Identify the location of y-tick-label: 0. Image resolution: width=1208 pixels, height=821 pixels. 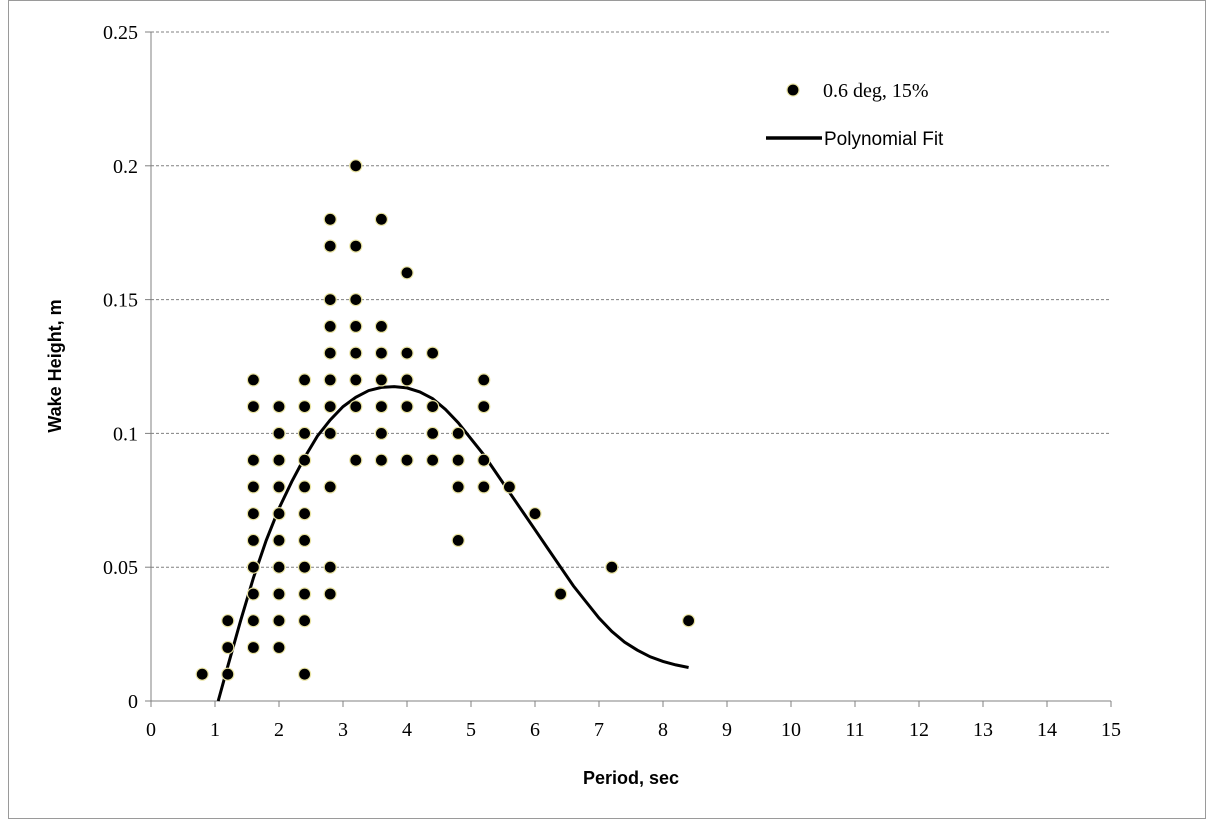
(133, 702).